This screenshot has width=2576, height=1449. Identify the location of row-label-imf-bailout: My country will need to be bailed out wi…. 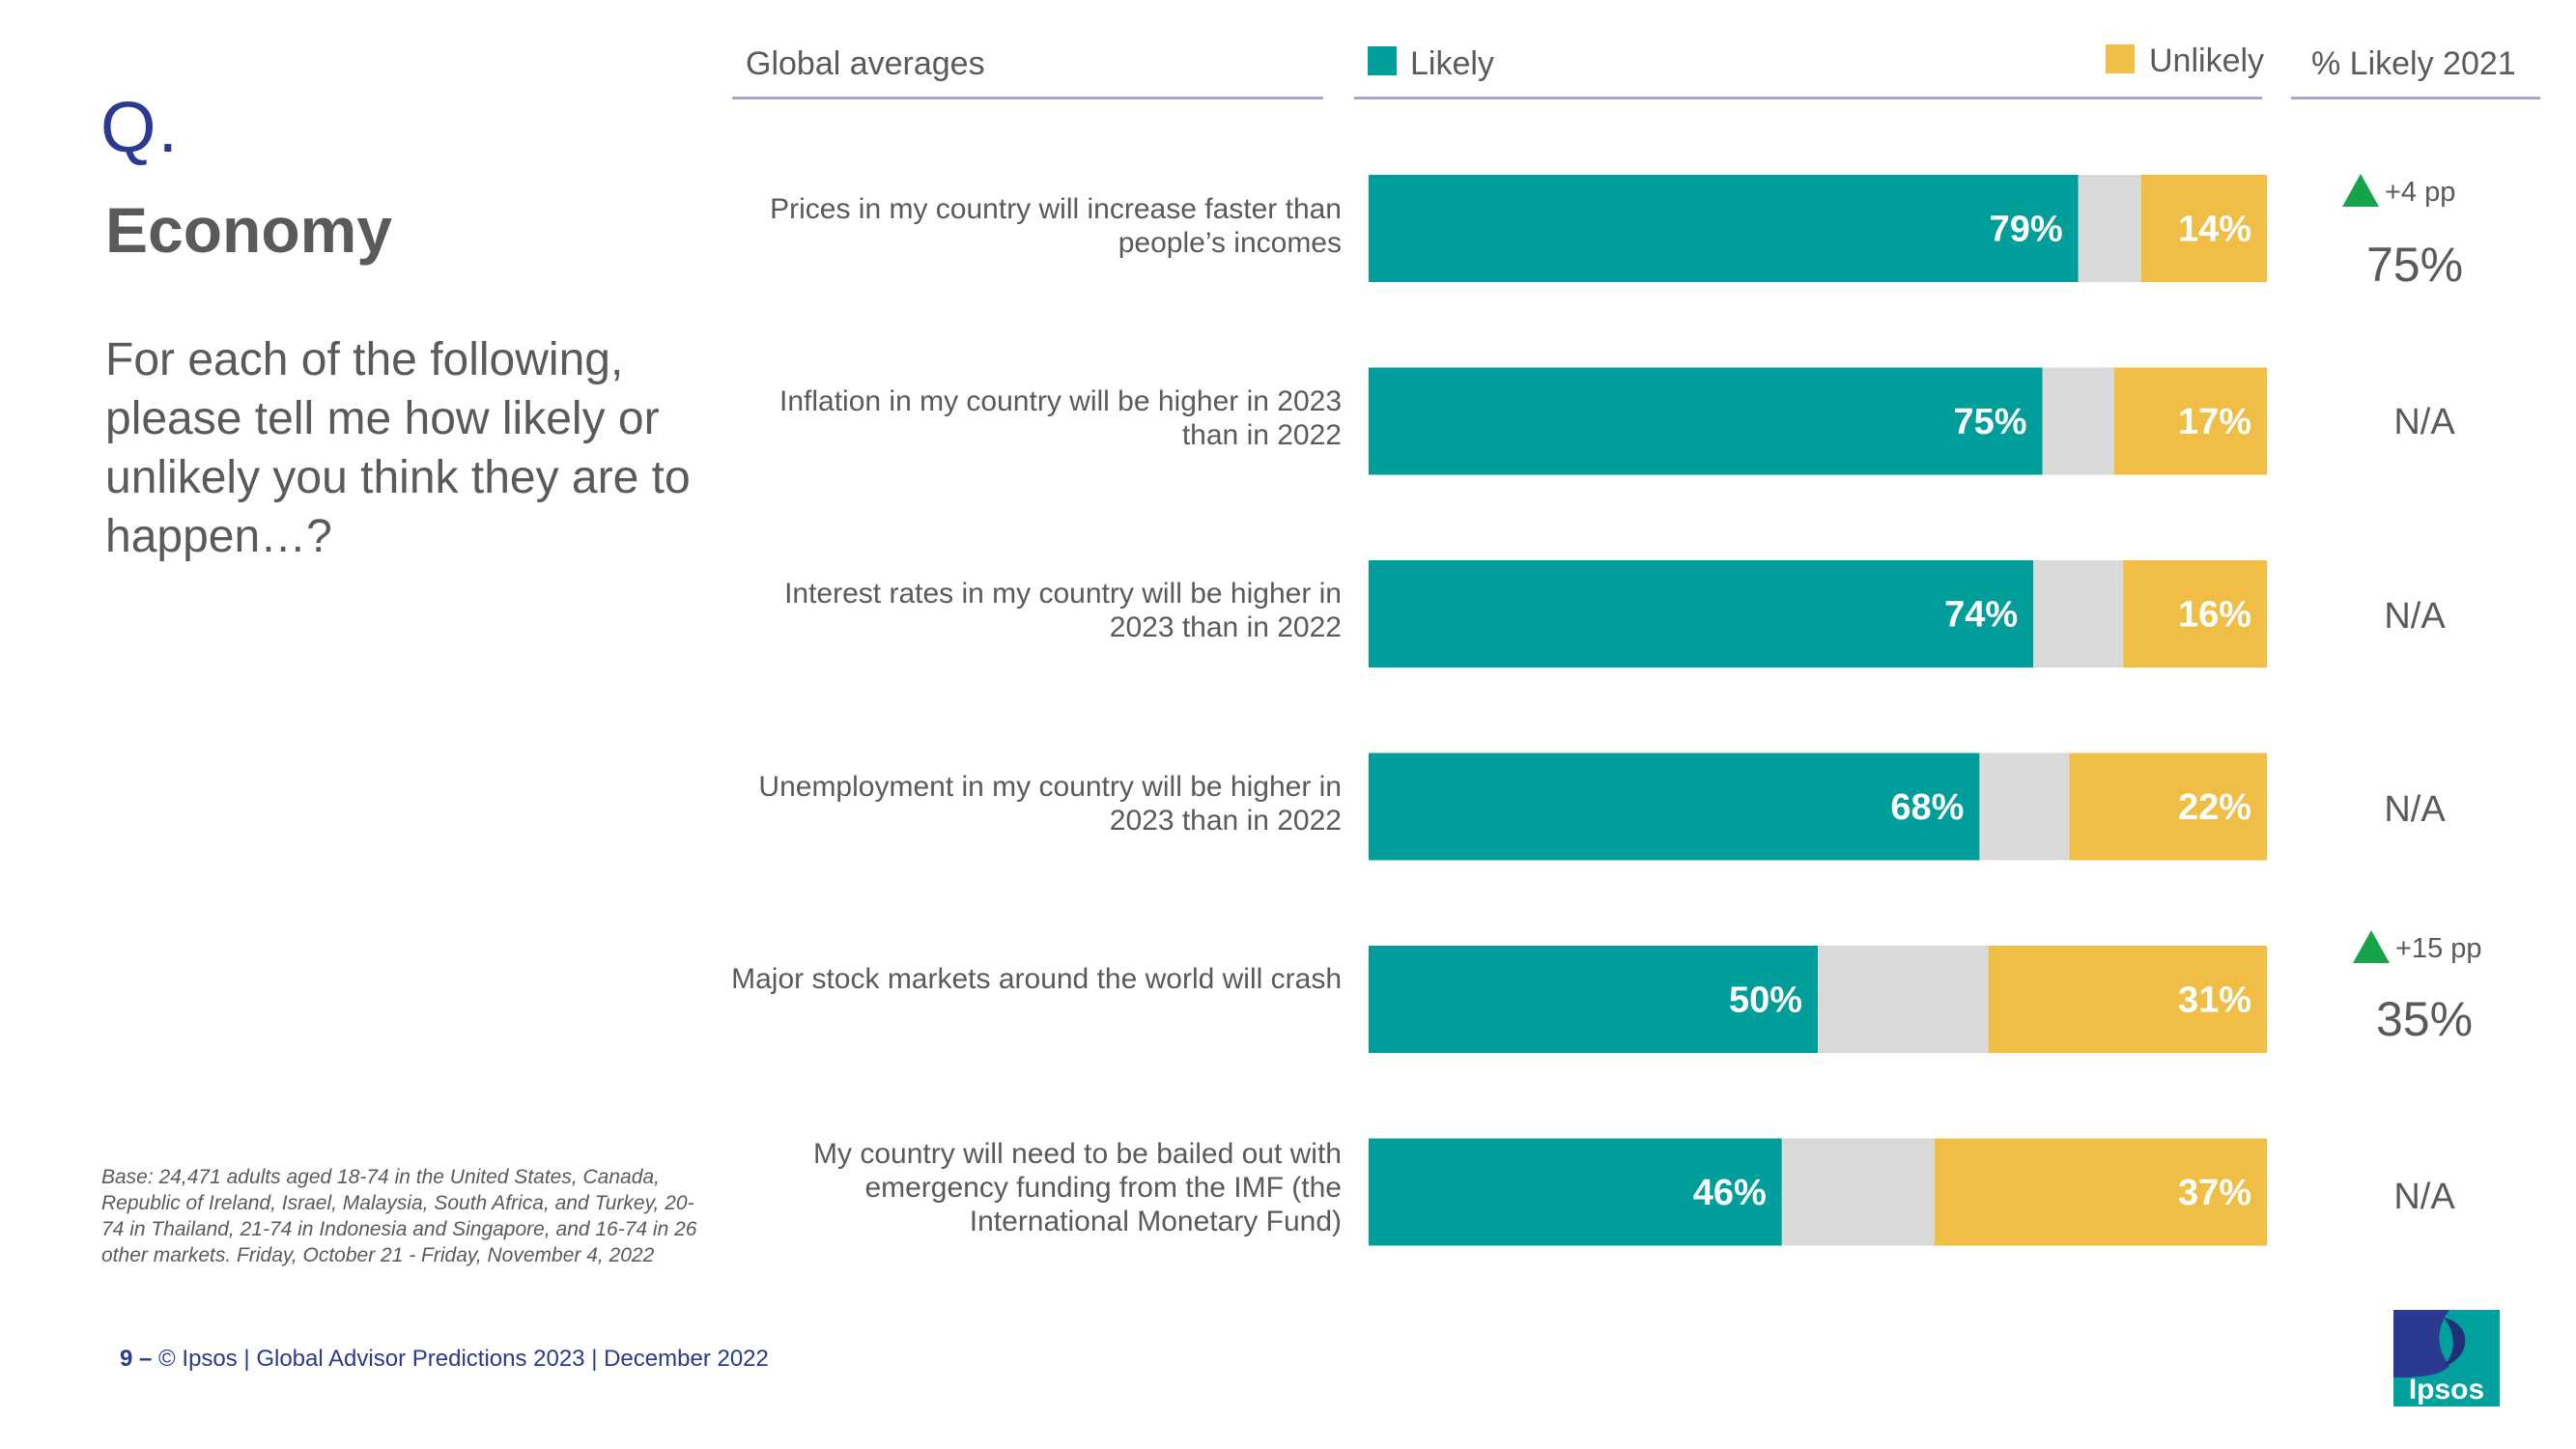
(1077, 1187).